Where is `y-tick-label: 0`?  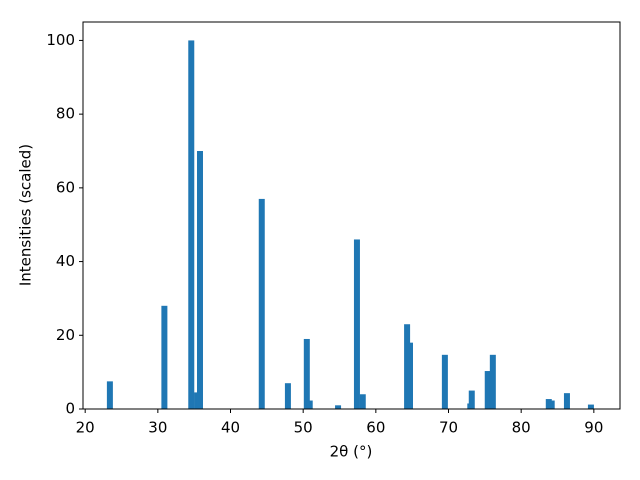
y-tick-label: 0 is located at coordinates (70, 409).